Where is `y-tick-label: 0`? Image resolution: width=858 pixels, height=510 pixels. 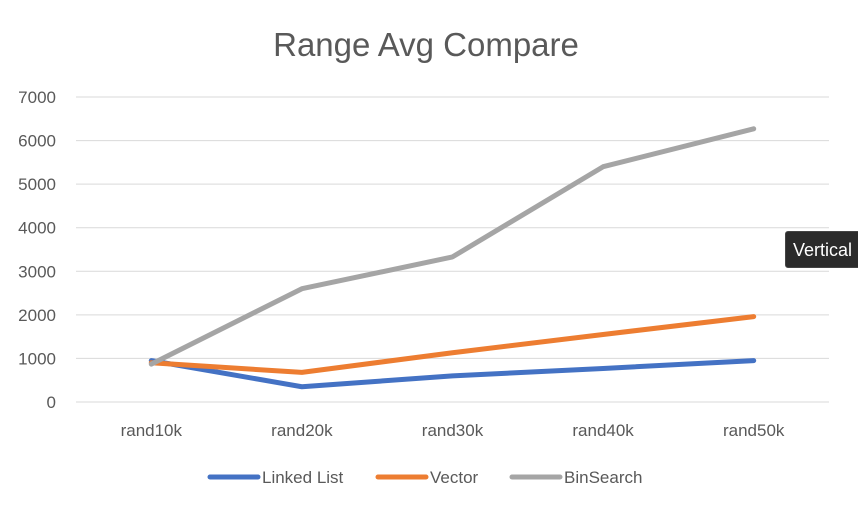
y-tick-label: 0 is located at coordinates (51, 402).